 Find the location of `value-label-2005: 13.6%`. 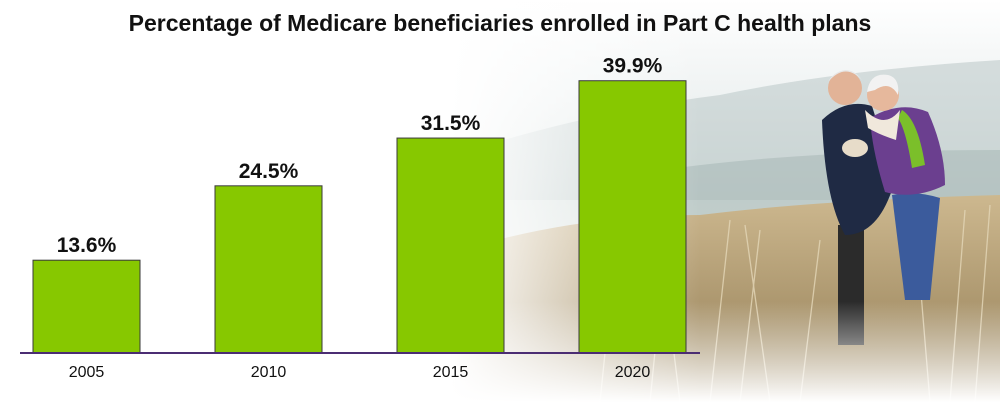

value-label-2005: 13.6% is located at coordinates (87, 245).